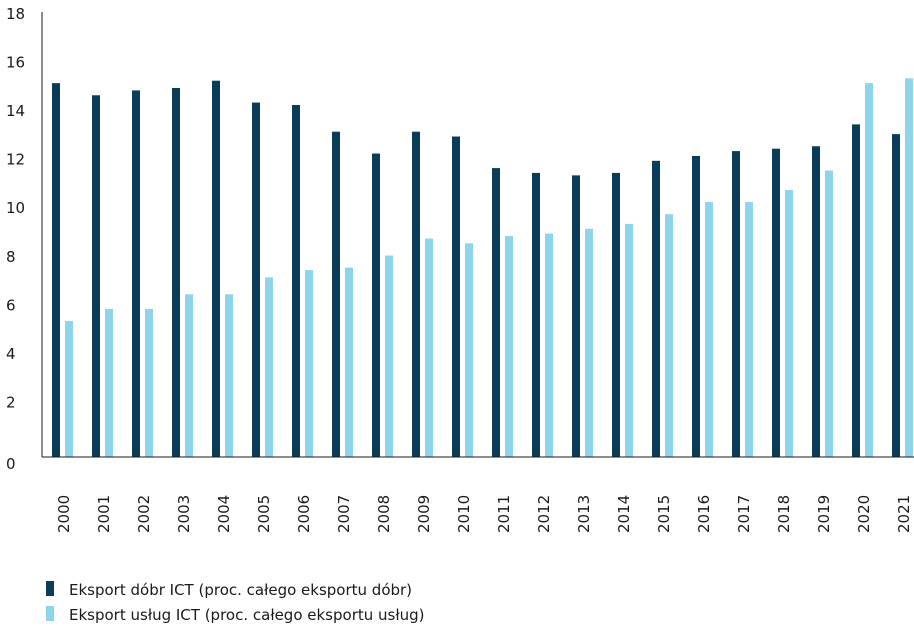  I want to click on x-tick-label: 2016, so click(704, 514).